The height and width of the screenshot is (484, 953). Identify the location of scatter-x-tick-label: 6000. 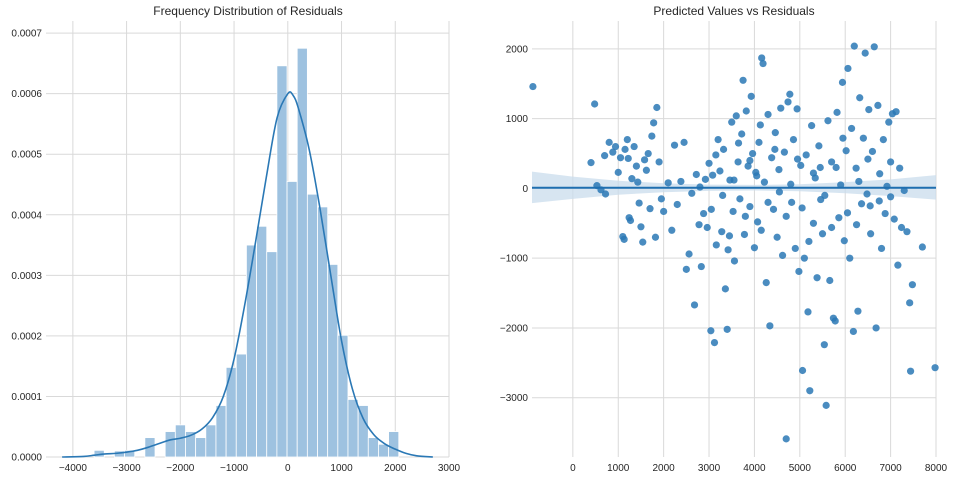
(845, 468).